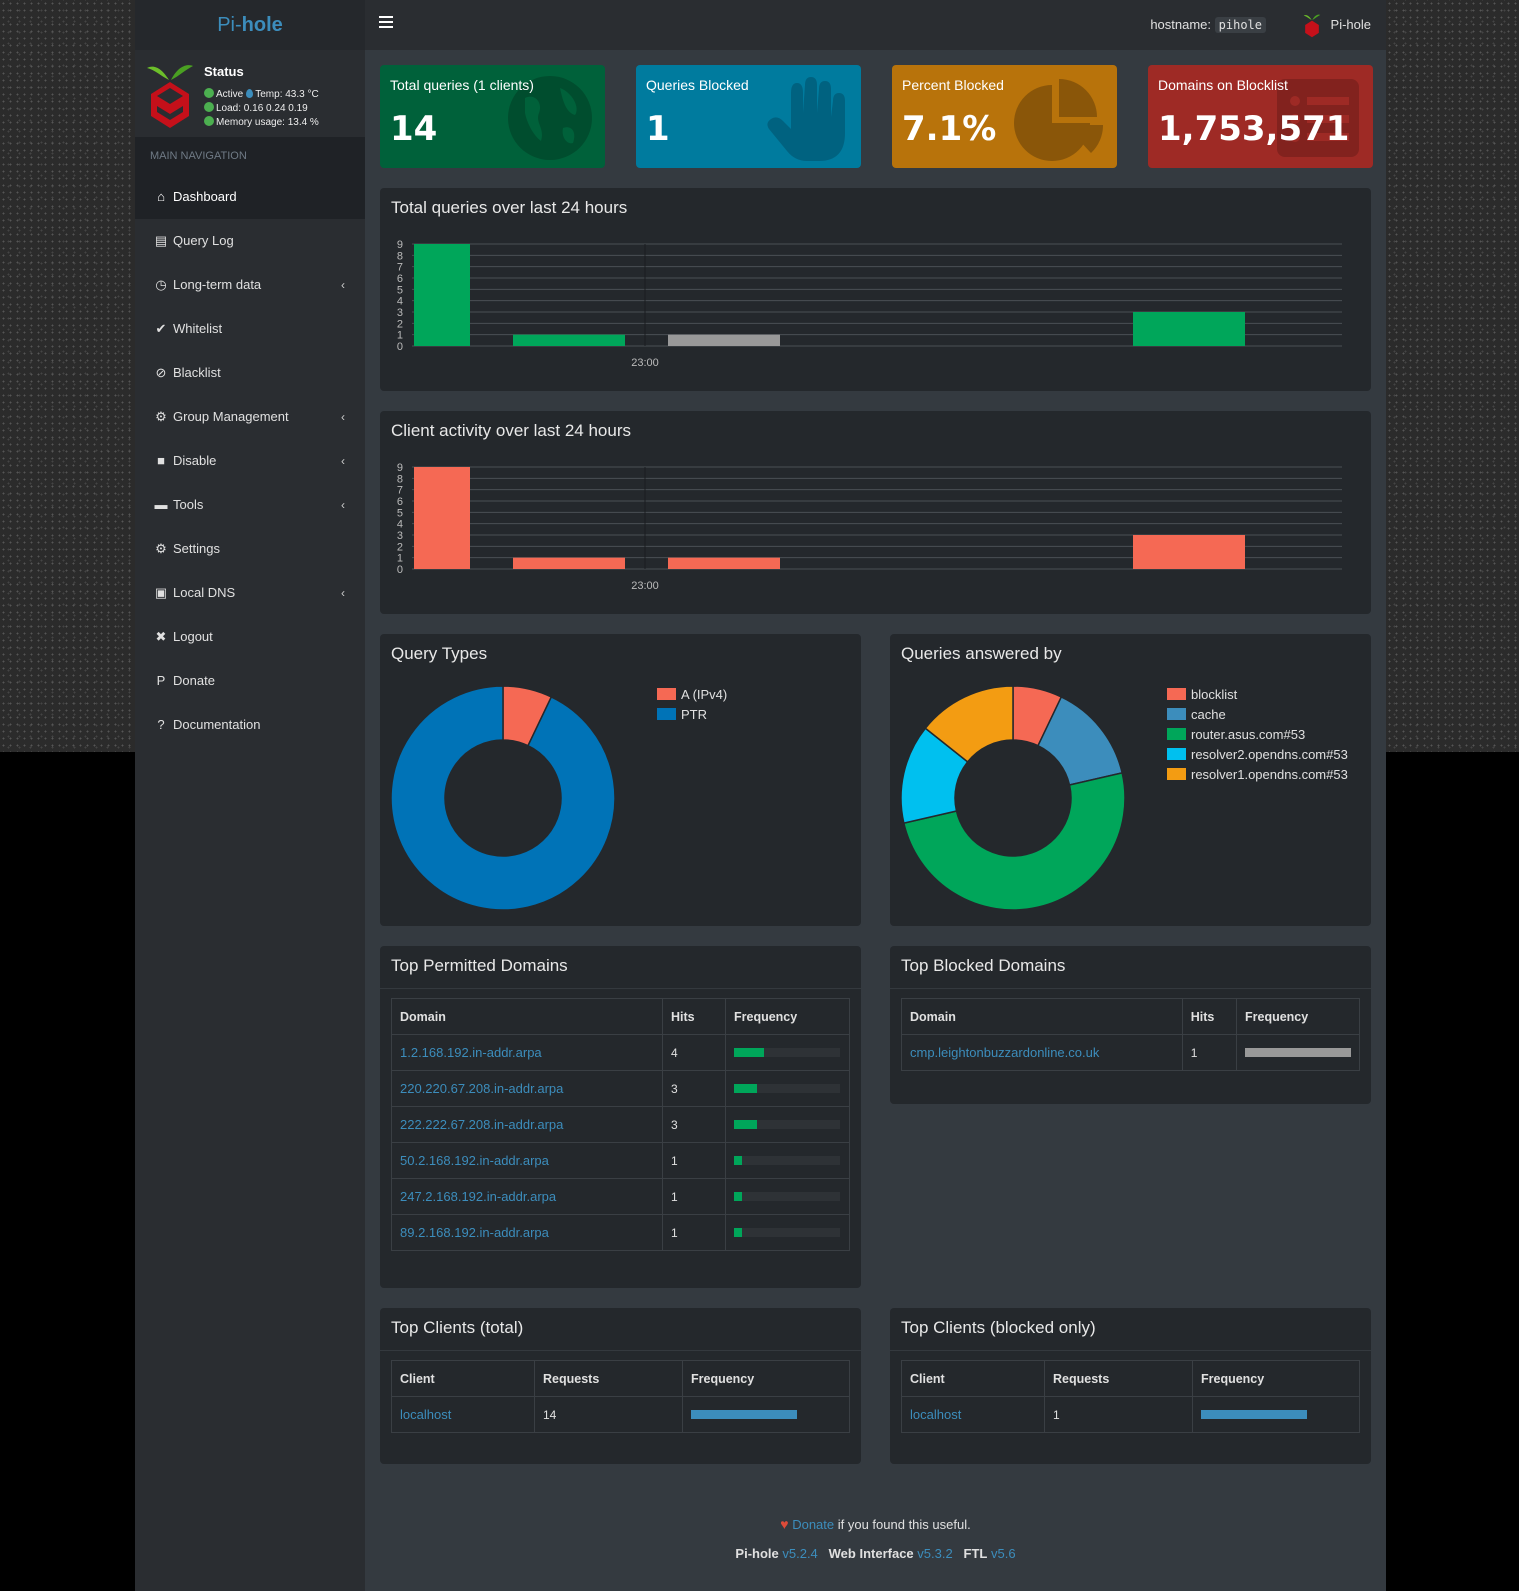 The width and height of the screenshot is (1519, 1591). I want to click on donate-link: Donate, so click(813, 1524).